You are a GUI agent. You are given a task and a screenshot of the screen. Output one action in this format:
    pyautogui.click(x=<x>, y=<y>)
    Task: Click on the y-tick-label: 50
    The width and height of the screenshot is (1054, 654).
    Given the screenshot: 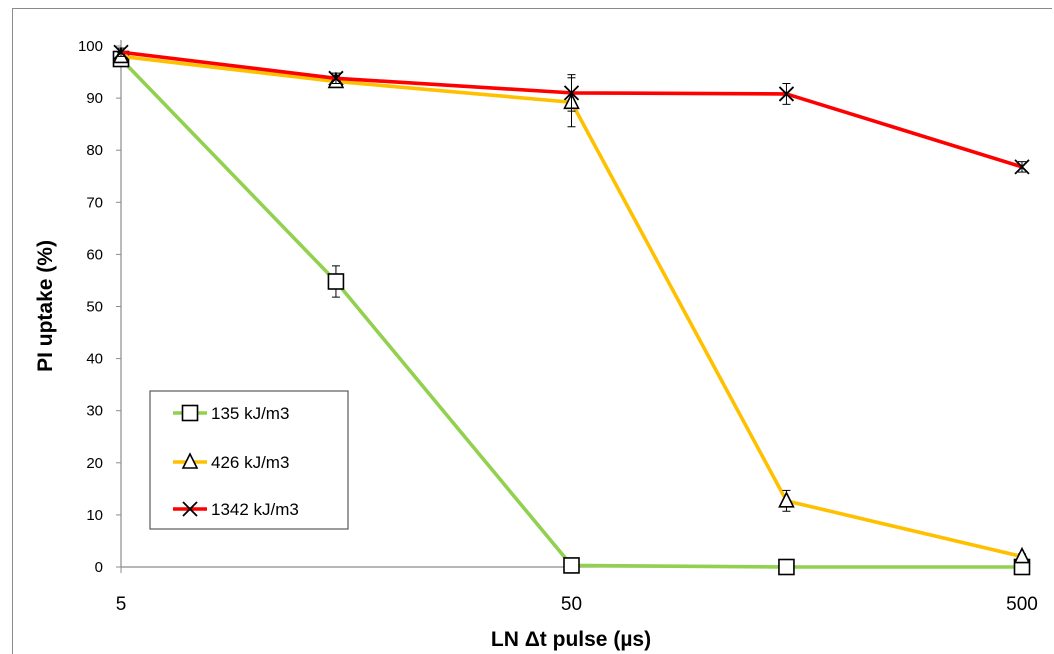 What is the action you would take?
    pyautogui.click(x=94, y=307)
    